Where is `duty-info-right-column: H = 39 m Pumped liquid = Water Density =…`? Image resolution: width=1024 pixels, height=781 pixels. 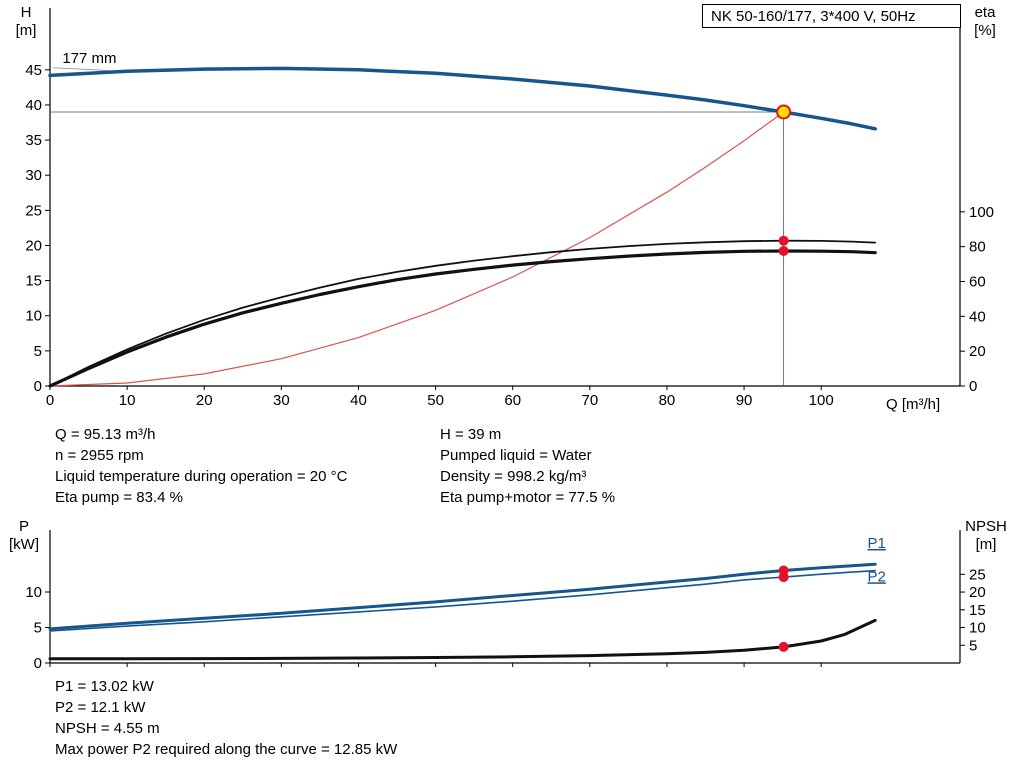
duty-info-right-column: H = 39 m Pumped liquid = Water Density =… is located at coordinates (527, 466).